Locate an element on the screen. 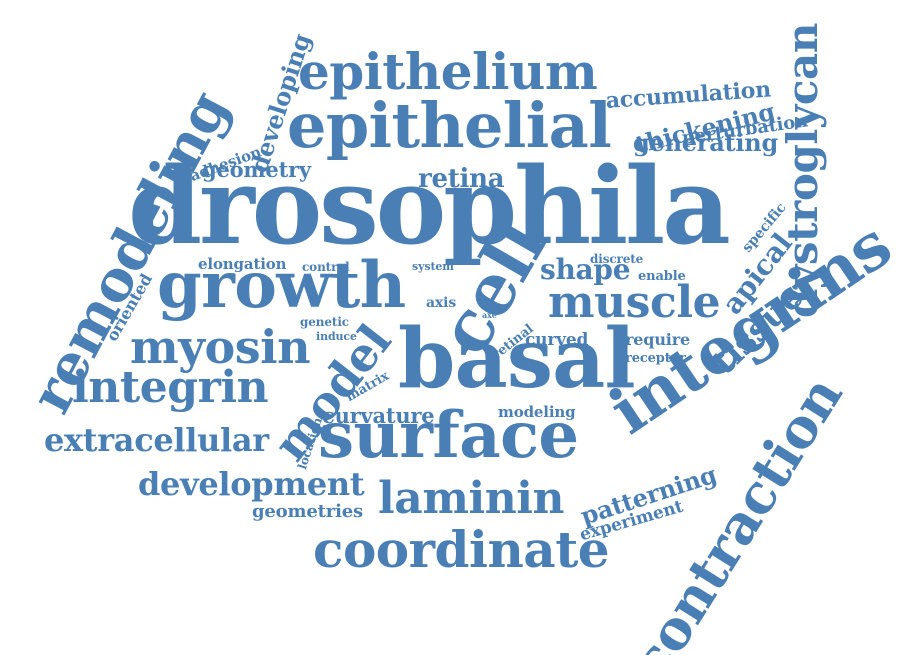 The height and width of the screenshot is (655, 900). word-enable: enable is located at coordinates (662, 276).